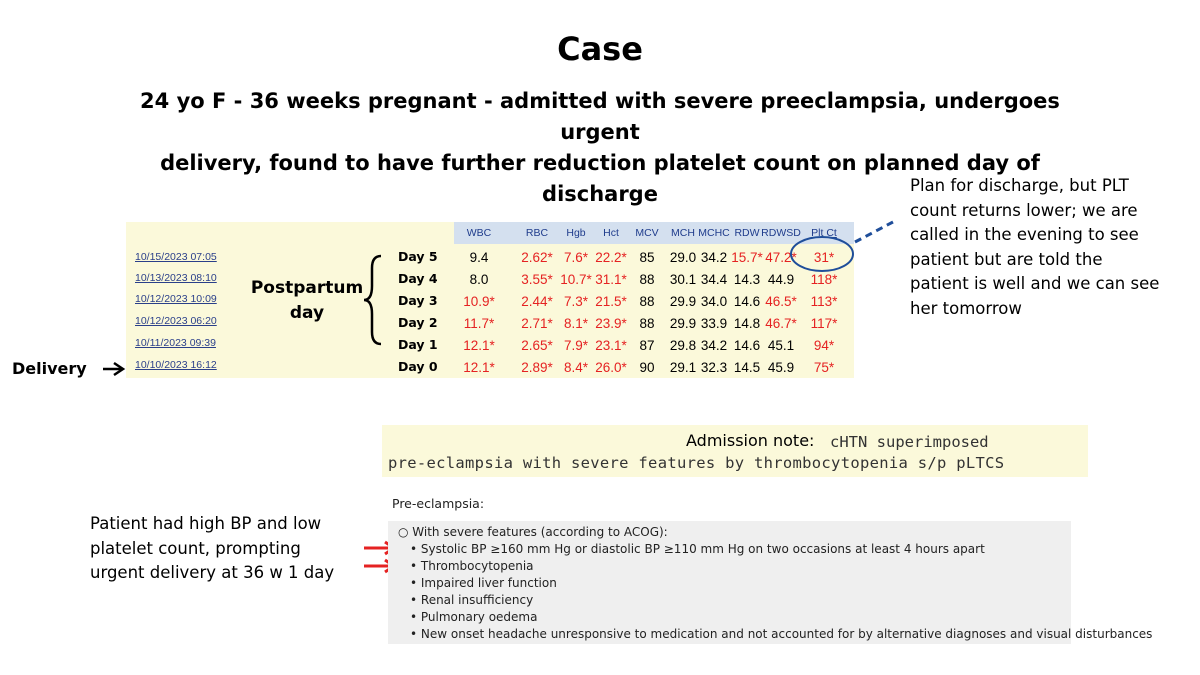 The image size is (1200, 675). I want to click on lab-value: 2.71*, so click(537, 323).